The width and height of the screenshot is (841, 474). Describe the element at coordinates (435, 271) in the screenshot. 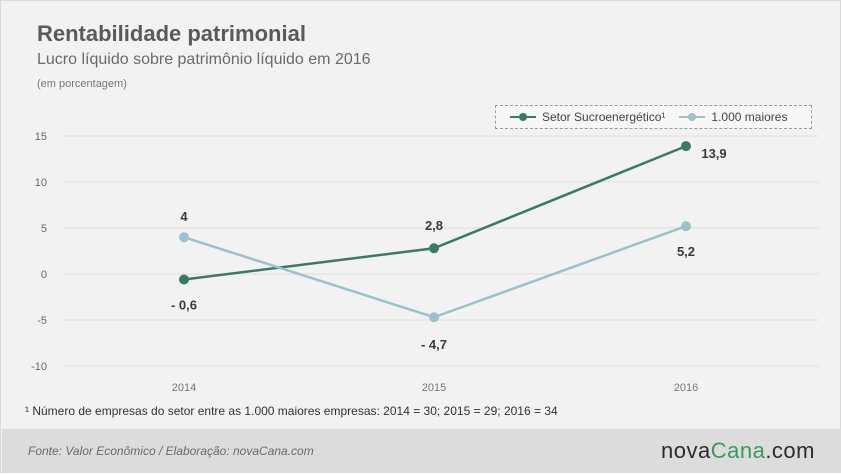

I see `series-line` at that location.